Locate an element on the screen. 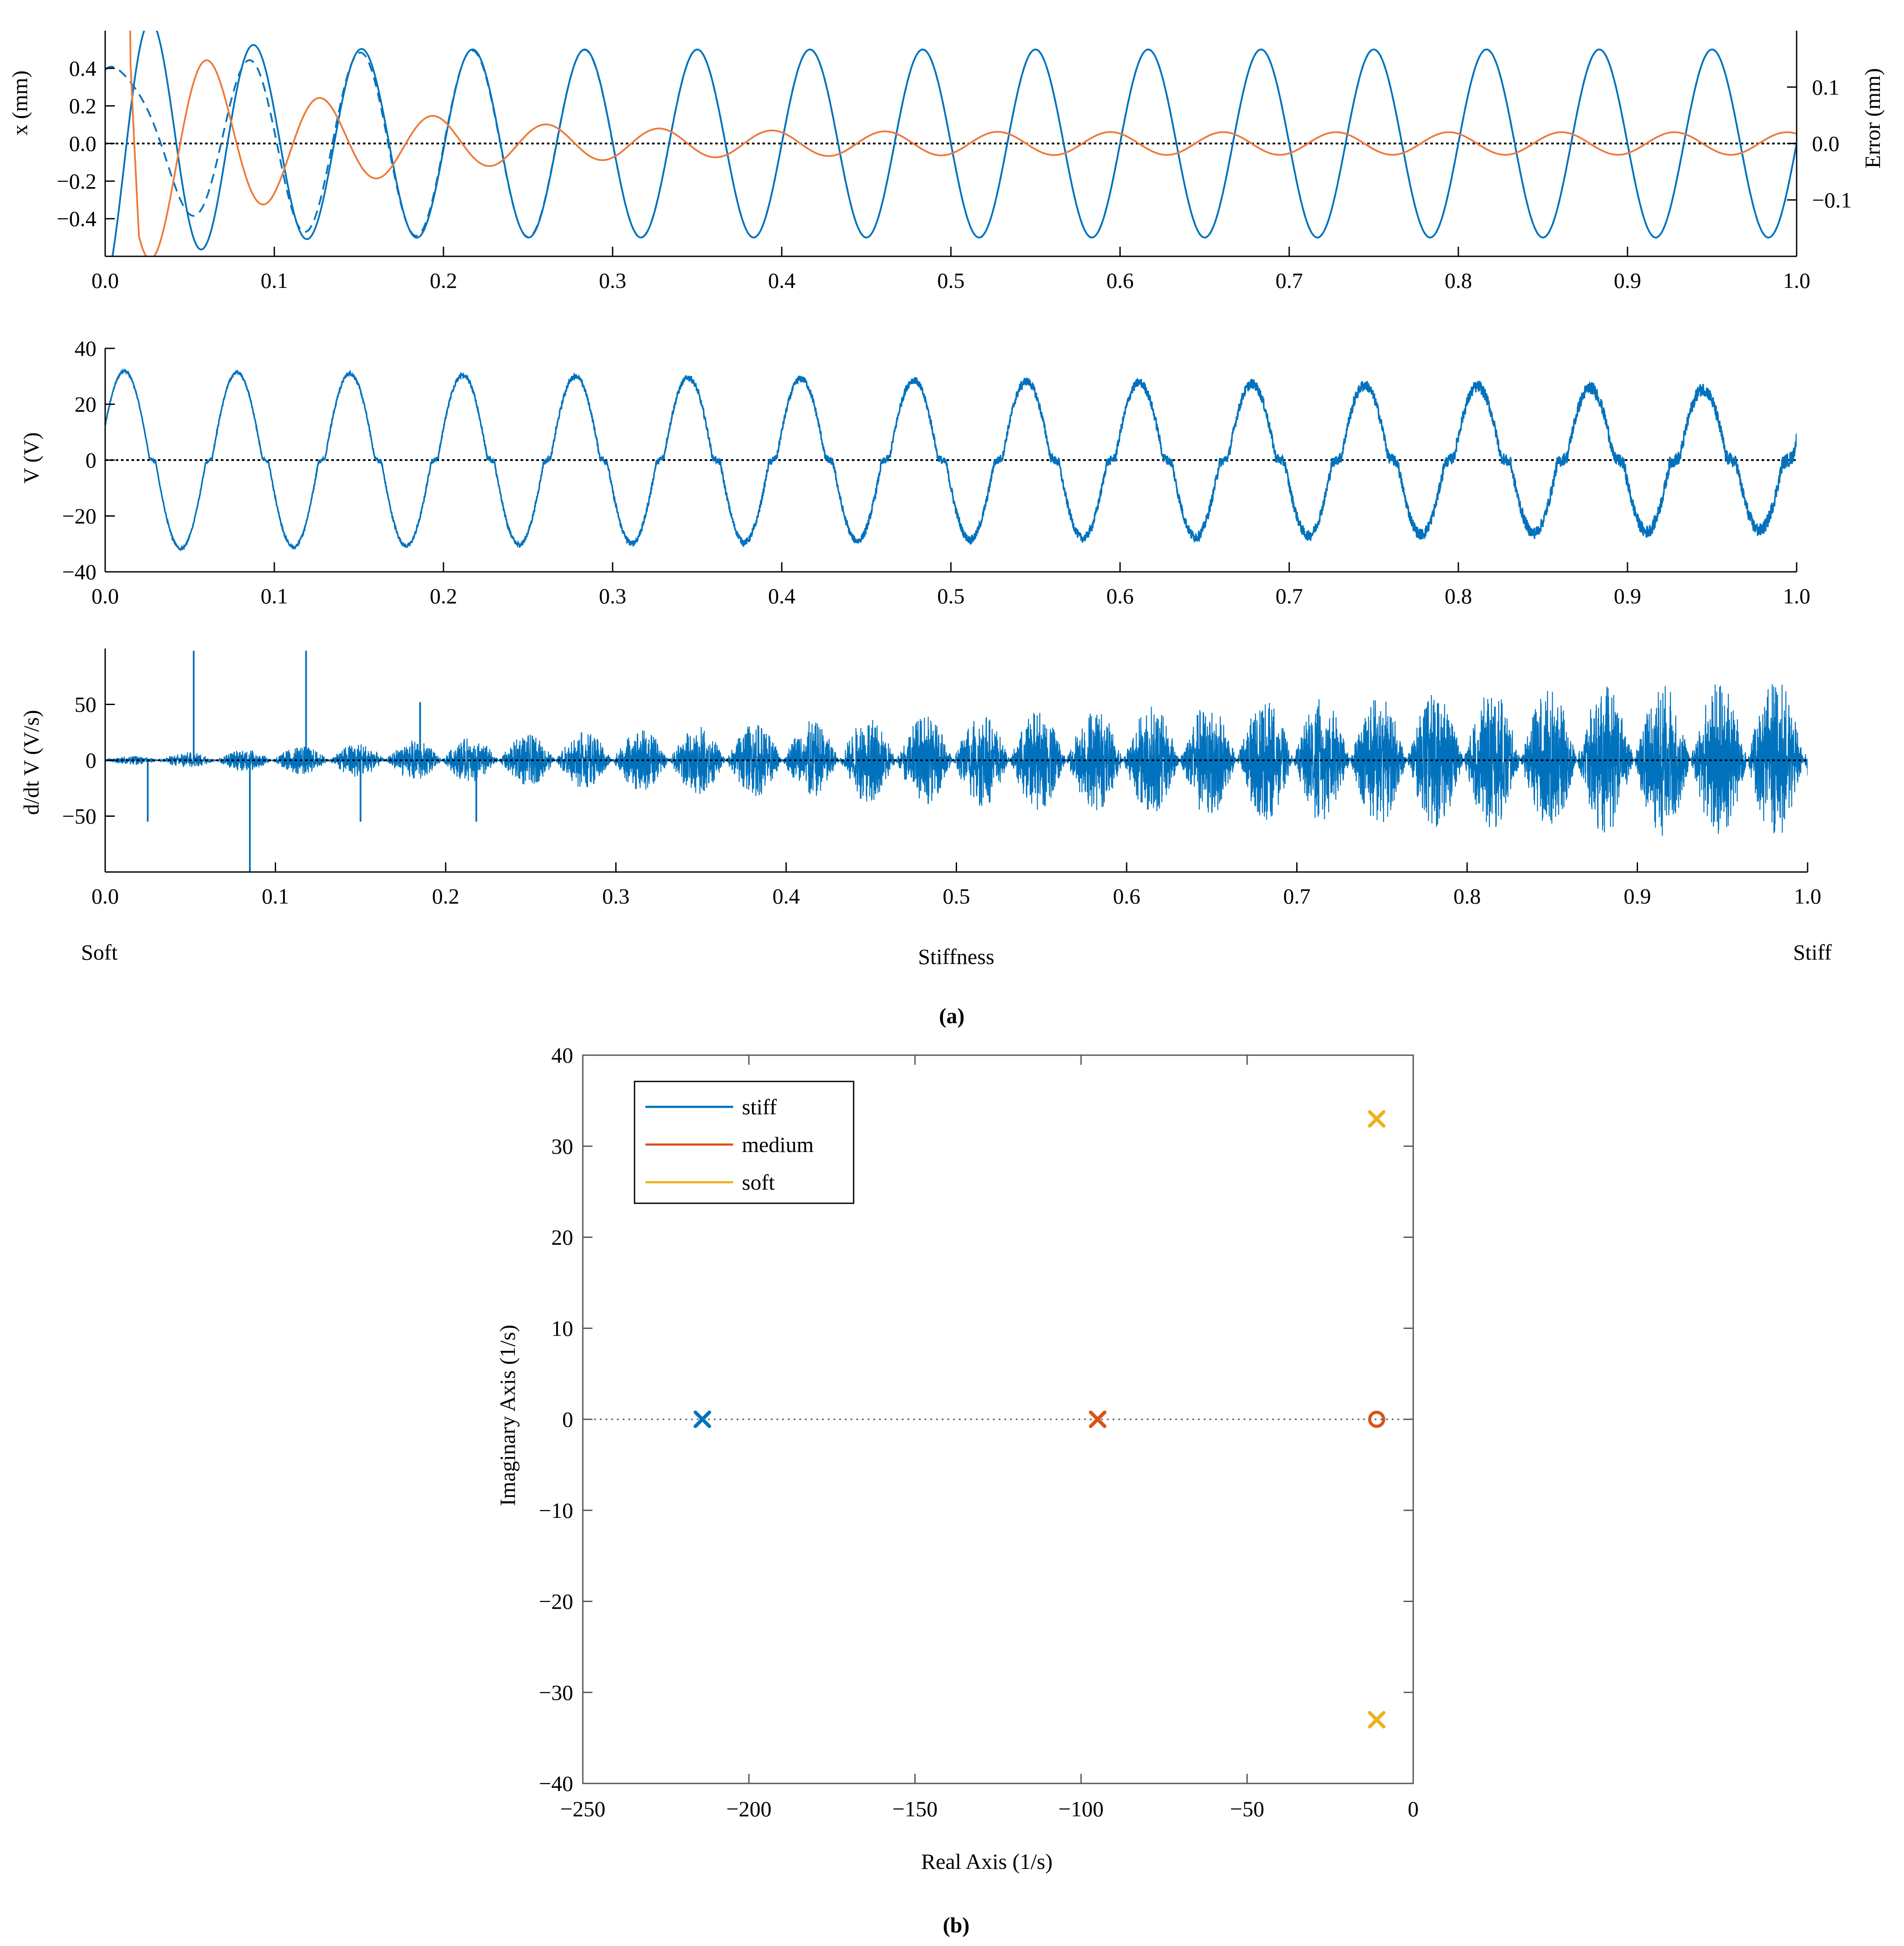  panel-a-label: (a) is located at coordinates (952, 1015).